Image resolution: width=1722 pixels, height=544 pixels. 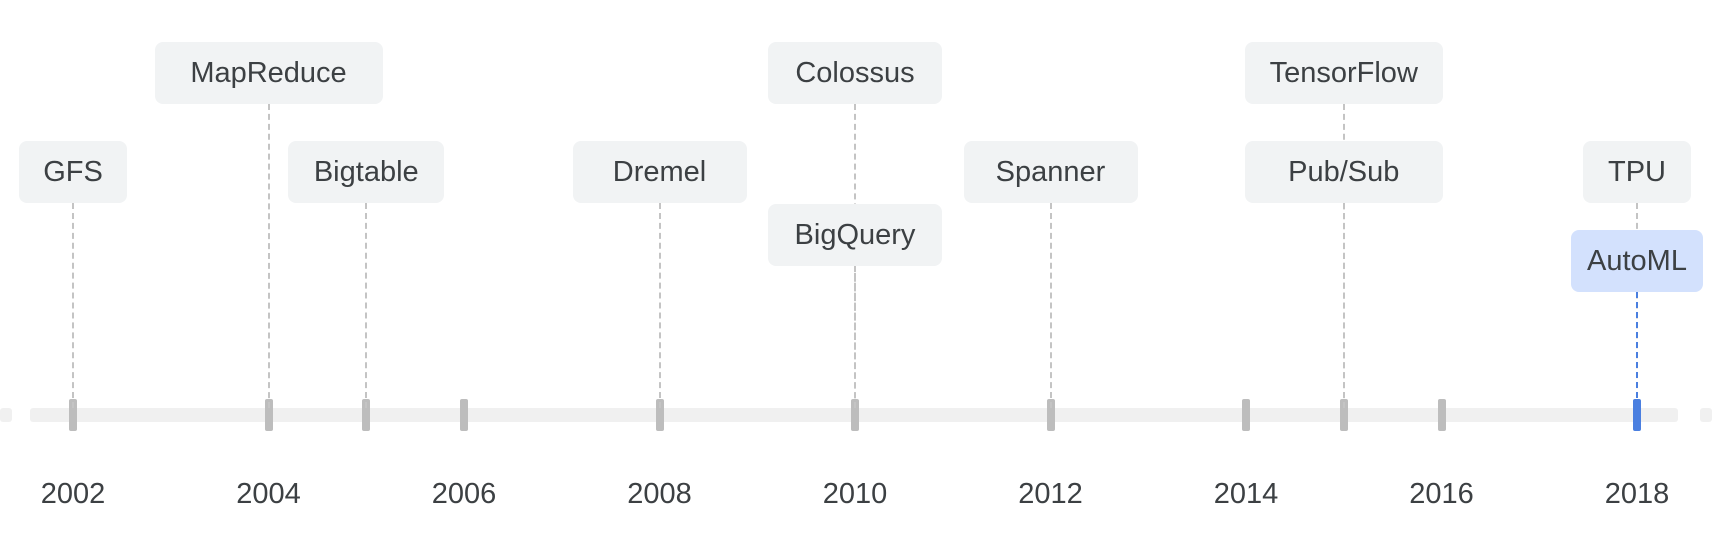 I want to click on year-label: 2002, so click(x=73, y=494).